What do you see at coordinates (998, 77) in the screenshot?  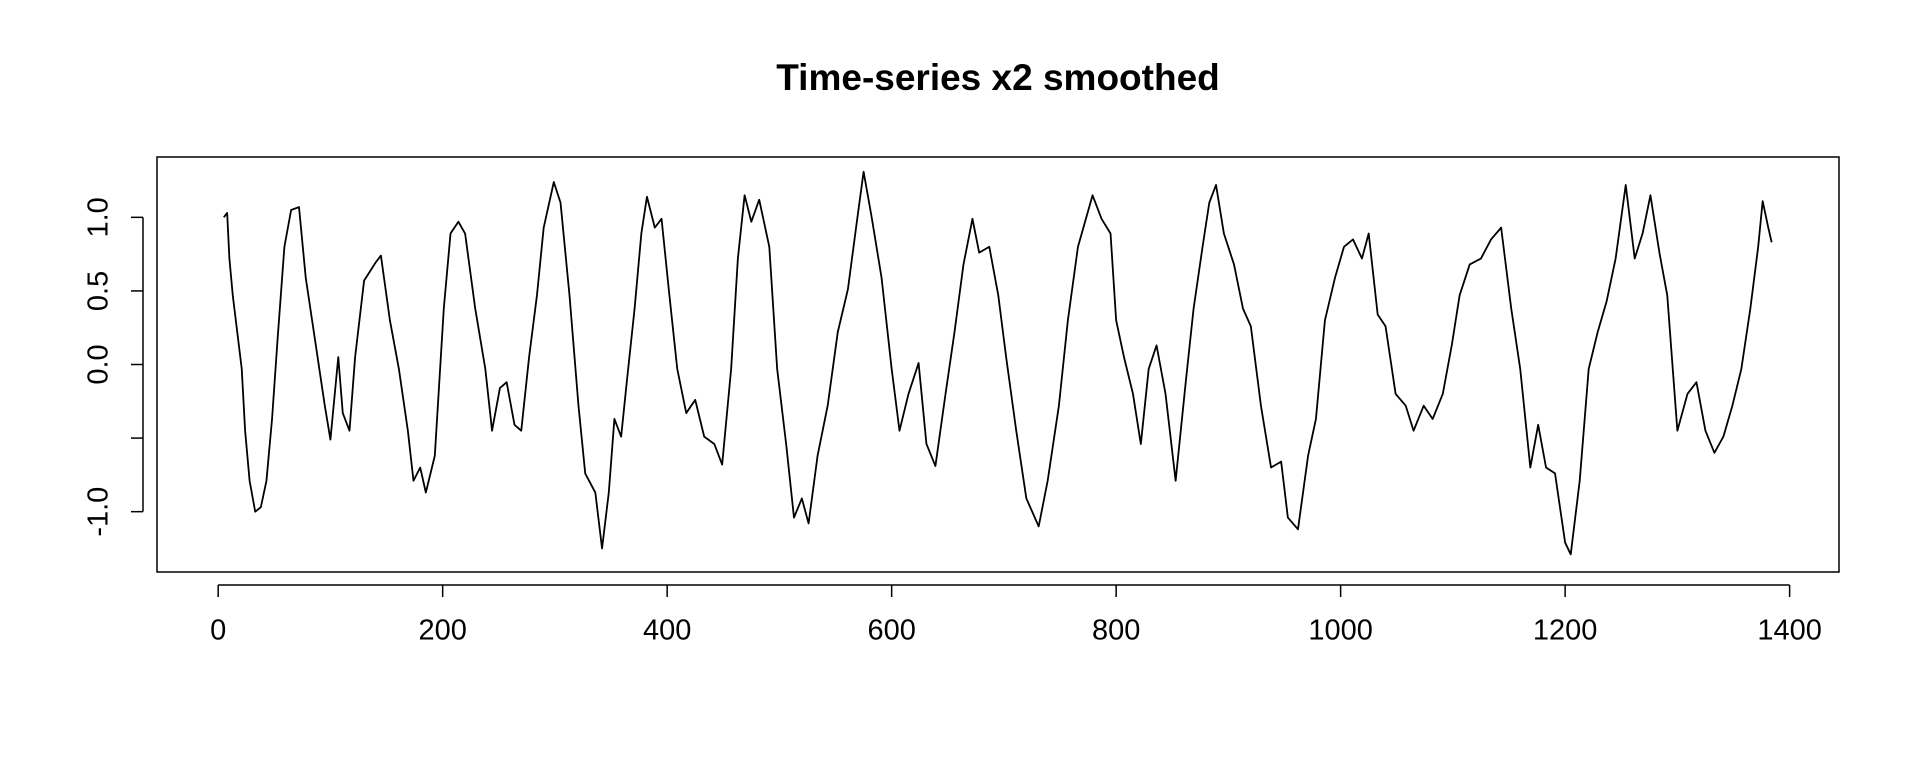 I see `chart-title: Time-series x2 smoothed` at bounding box center [998, 77].